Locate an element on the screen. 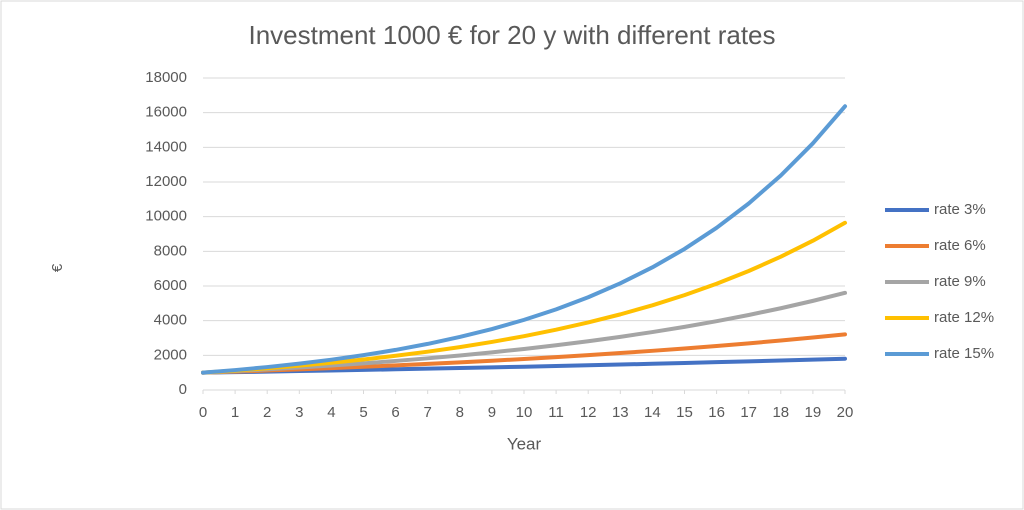 The image size is (1024, 510). x-tick-label: 12 is located at coordinates (588, 412).